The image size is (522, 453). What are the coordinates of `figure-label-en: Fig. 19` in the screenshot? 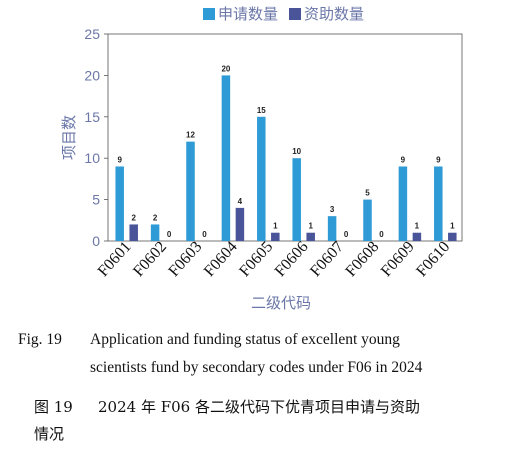 It's located at (40, 339).